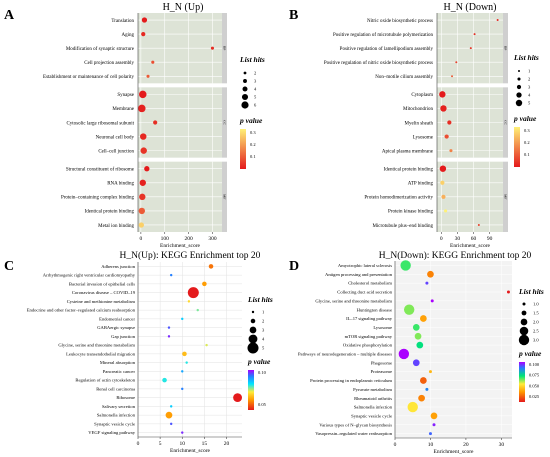 The width and height of the screenshot is (550, 457). Describe the element at coordinates (101, 353) in the screenshot. I see `term-label: Leukocyte transendothelial migration` at that location.